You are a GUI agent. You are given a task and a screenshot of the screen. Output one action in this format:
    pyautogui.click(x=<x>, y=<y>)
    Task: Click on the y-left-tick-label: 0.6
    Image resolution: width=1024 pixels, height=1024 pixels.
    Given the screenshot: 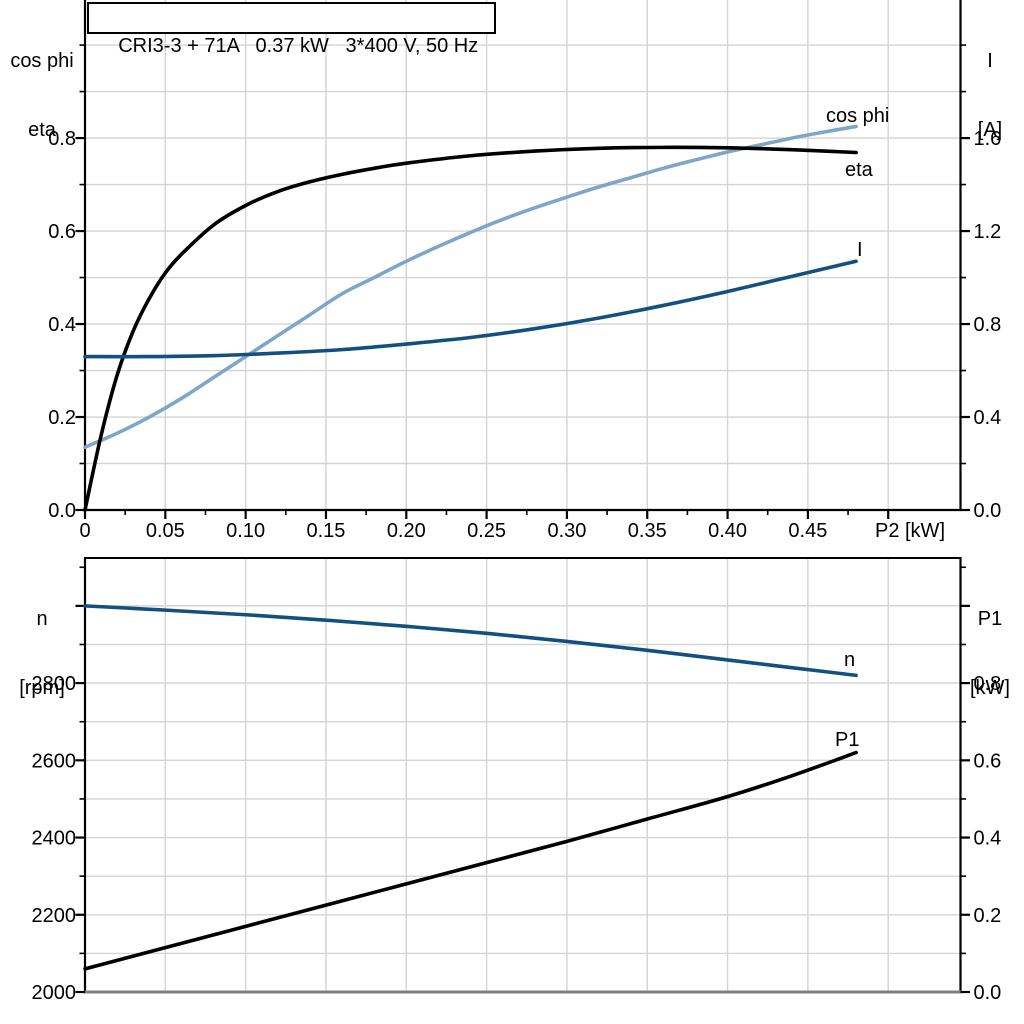 What is the action you would take?
    pyautogui.click(x=62, y=232)
    